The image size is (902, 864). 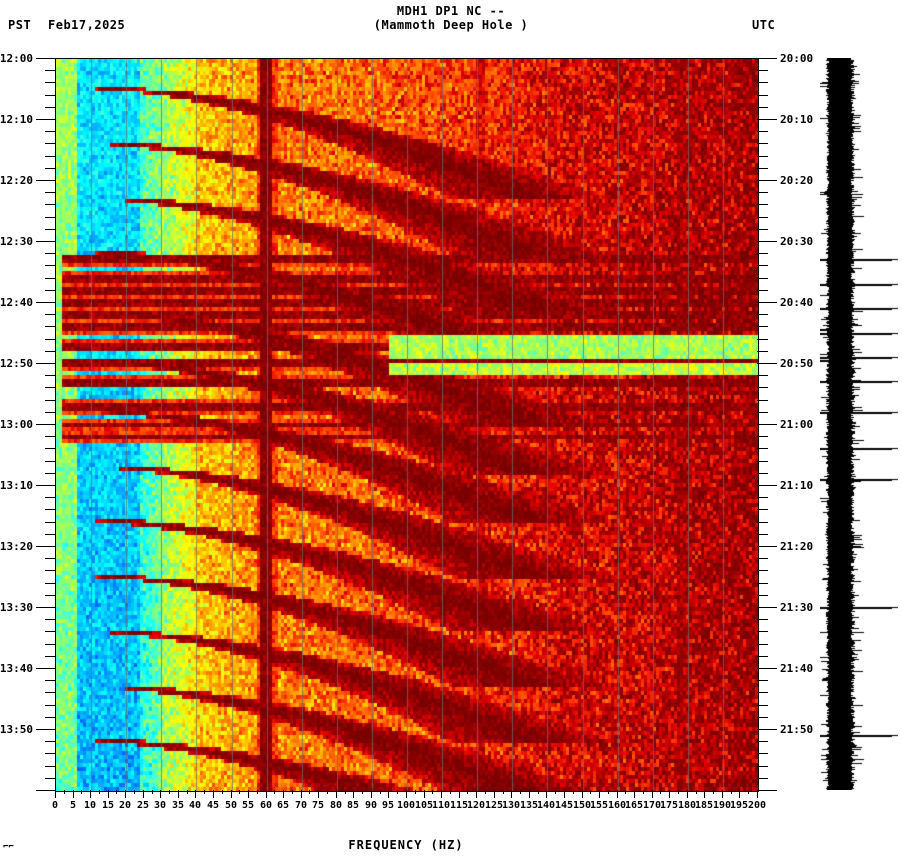 What do you see at coordinates (20, 25) in the screenshot?
I see `left-timezone-label: PST` at bounding box center [20, 25].